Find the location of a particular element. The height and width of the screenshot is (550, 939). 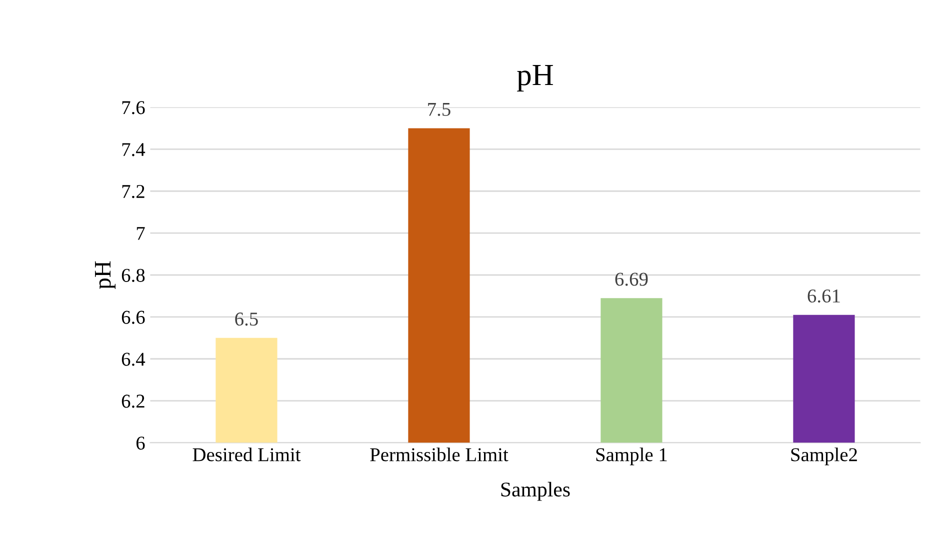

data-label: 7.5 is located at coordinates (439, 109).